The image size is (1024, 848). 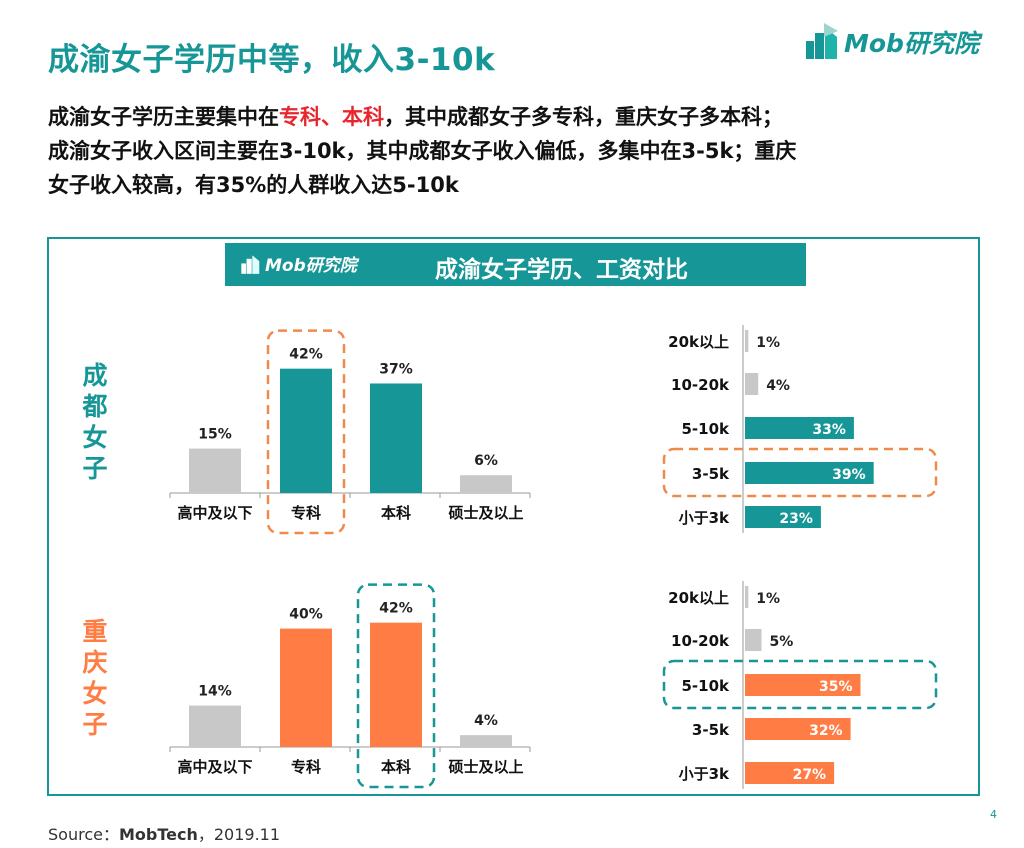 What do you see at coordinates (836, 687) in the screenshot?
I see `income-bar-label: 35%` at bounding box center [836, 687].